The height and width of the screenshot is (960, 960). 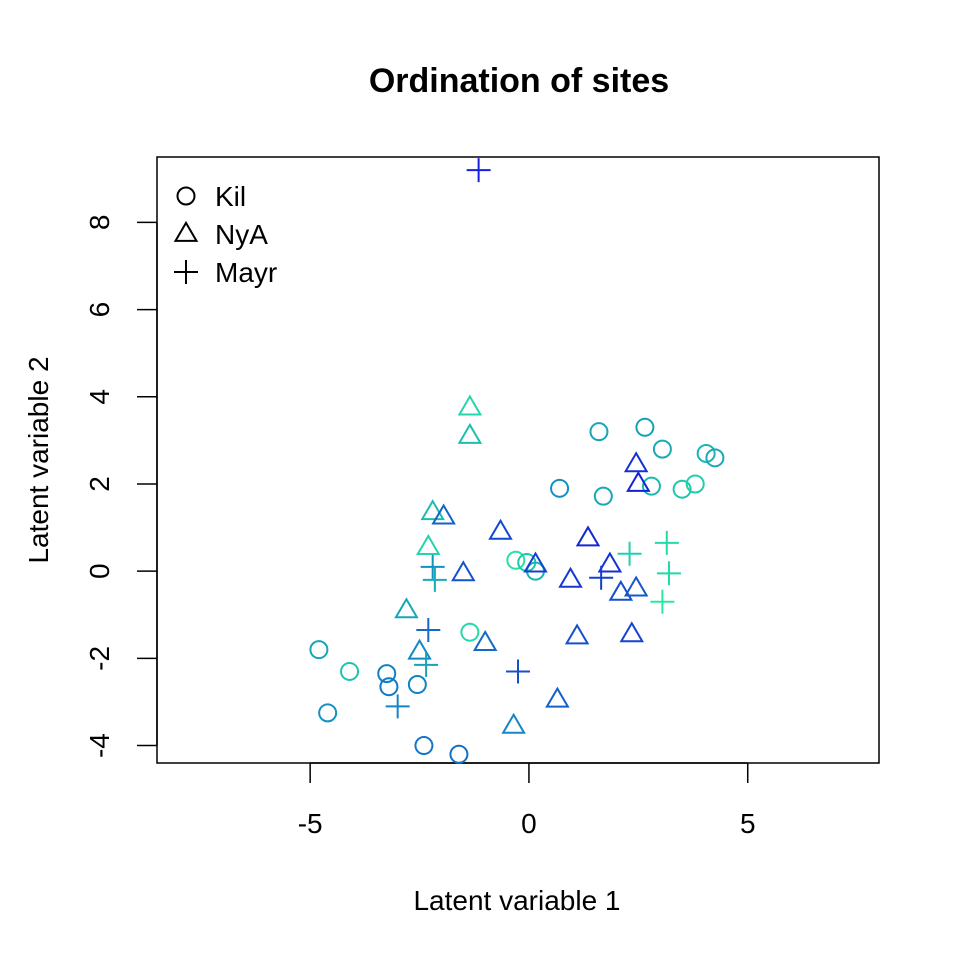 What do you see at coordinates (186, 231) in the screenshot?
I see `triangle-icon` at bounding box center [186, 231].